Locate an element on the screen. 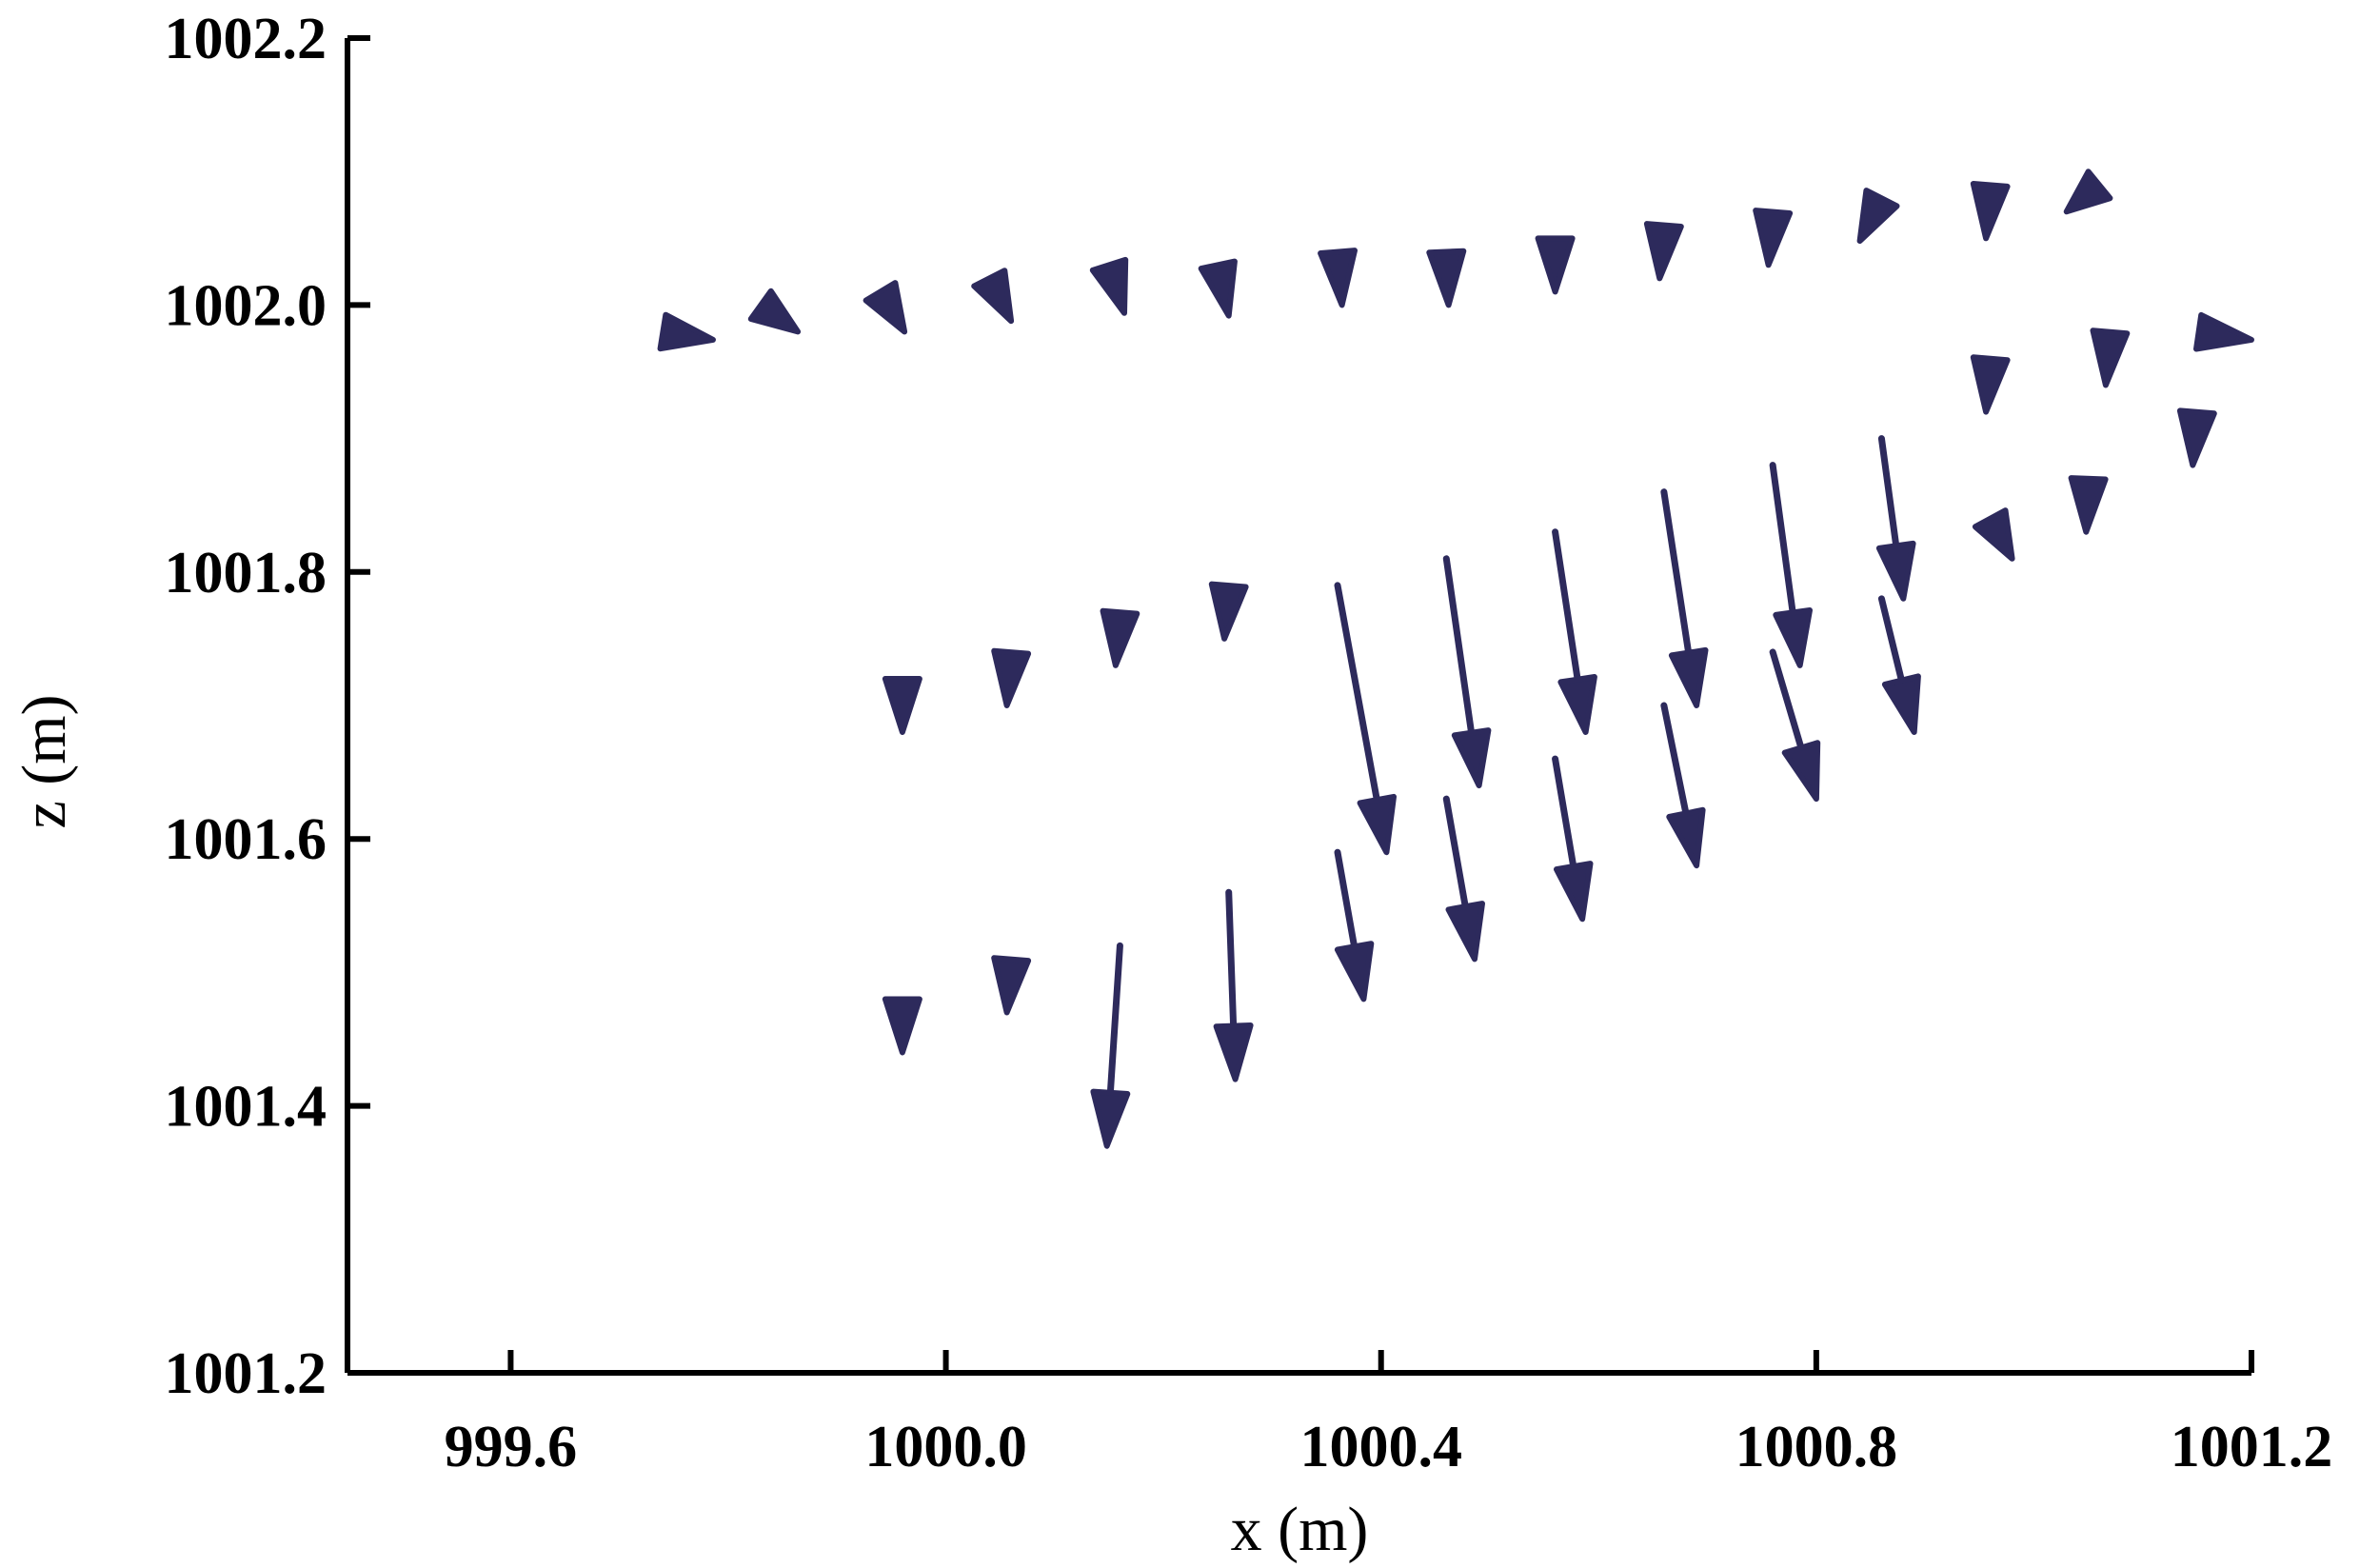 The width and height of the screenshot is (2360, 1568). y-tick-label: 1001.6 is located at coordinates (246, 840).